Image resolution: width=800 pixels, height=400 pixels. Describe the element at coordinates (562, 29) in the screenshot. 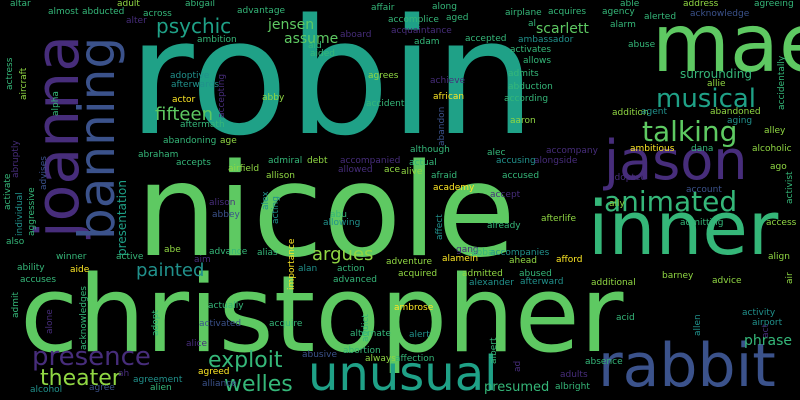

I see `word-scarlett: scarlett` at that location.